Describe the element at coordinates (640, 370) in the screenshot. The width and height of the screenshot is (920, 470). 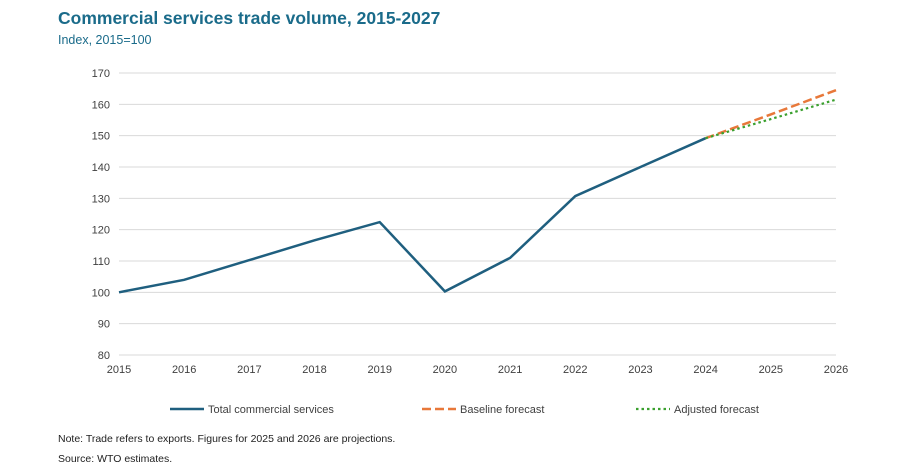
I see `x-tick-label: 2023` at that location.